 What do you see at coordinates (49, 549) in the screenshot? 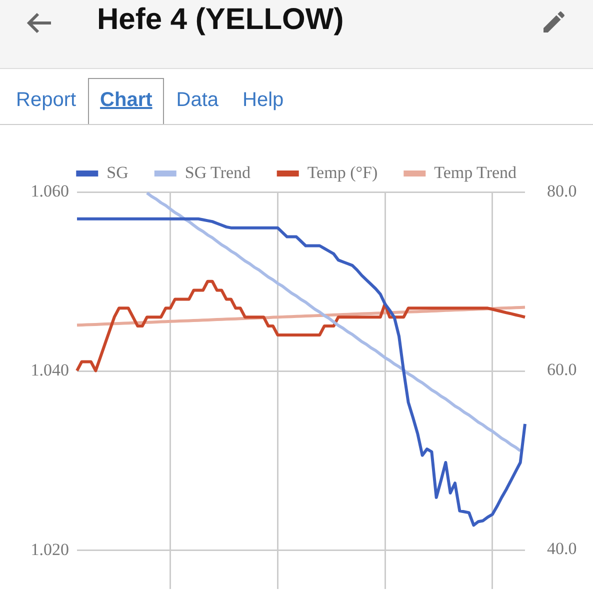
I see `y-tick-label: 1.020` at bounding box center [49, 549].